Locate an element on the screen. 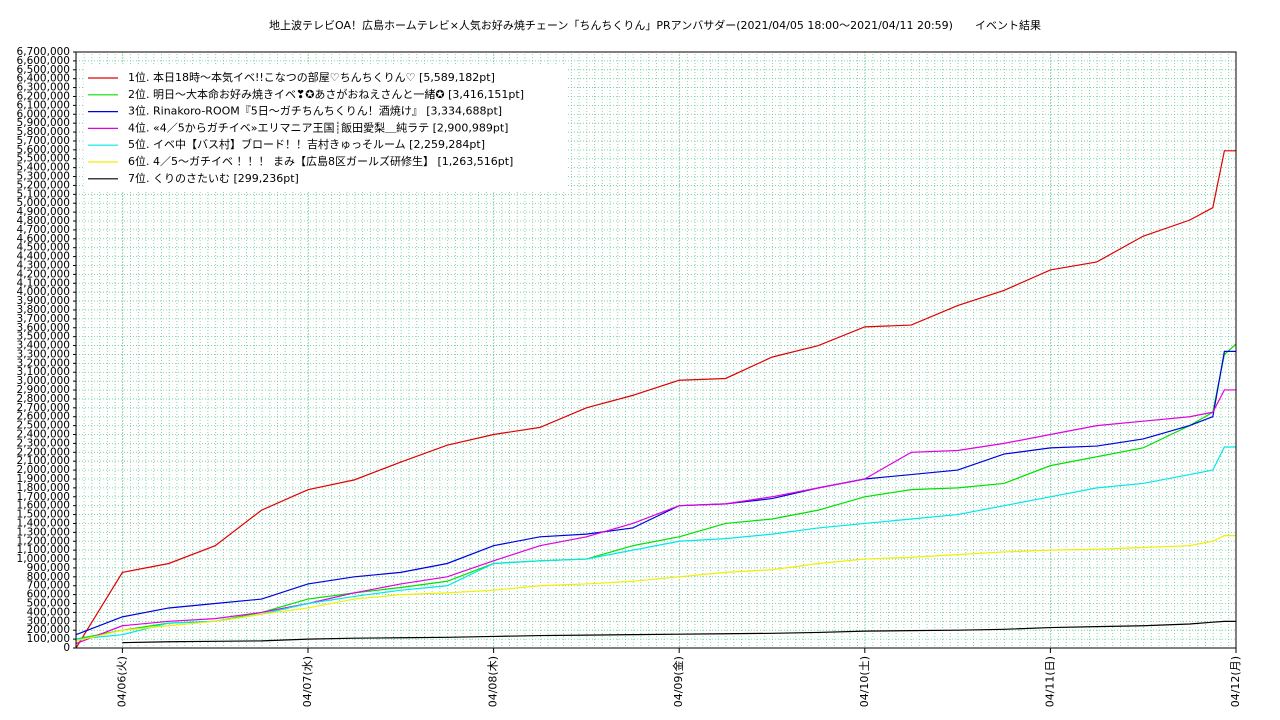 This screenshot has width=1280, height=720. y-tick-label: 500,000 is located at coordinates (48, 604).